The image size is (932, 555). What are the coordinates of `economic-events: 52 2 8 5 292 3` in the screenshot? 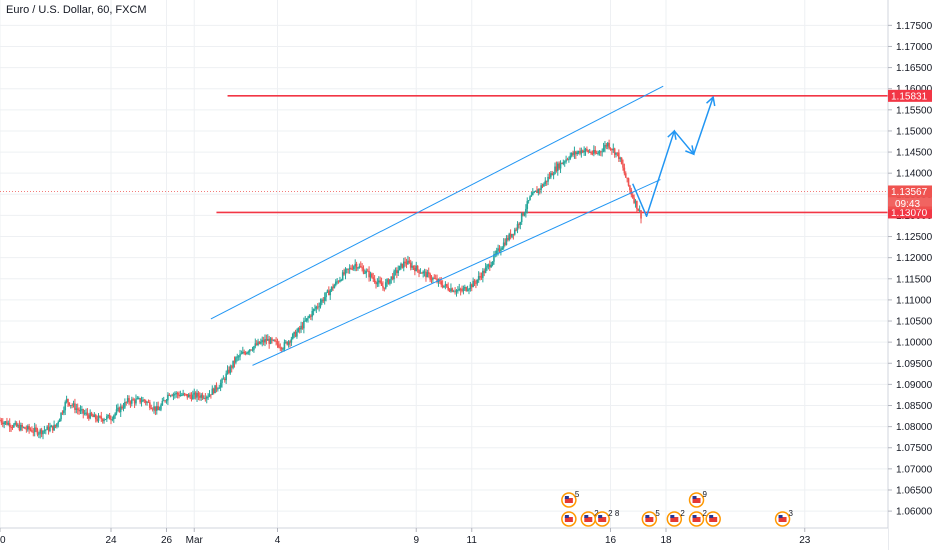 It's located at (677, 508).